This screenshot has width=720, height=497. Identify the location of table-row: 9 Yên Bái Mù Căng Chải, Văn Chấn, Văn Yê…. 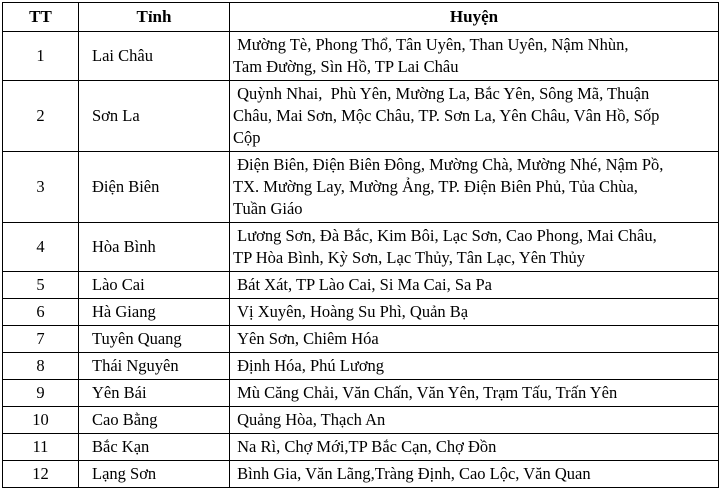
(360, 393).